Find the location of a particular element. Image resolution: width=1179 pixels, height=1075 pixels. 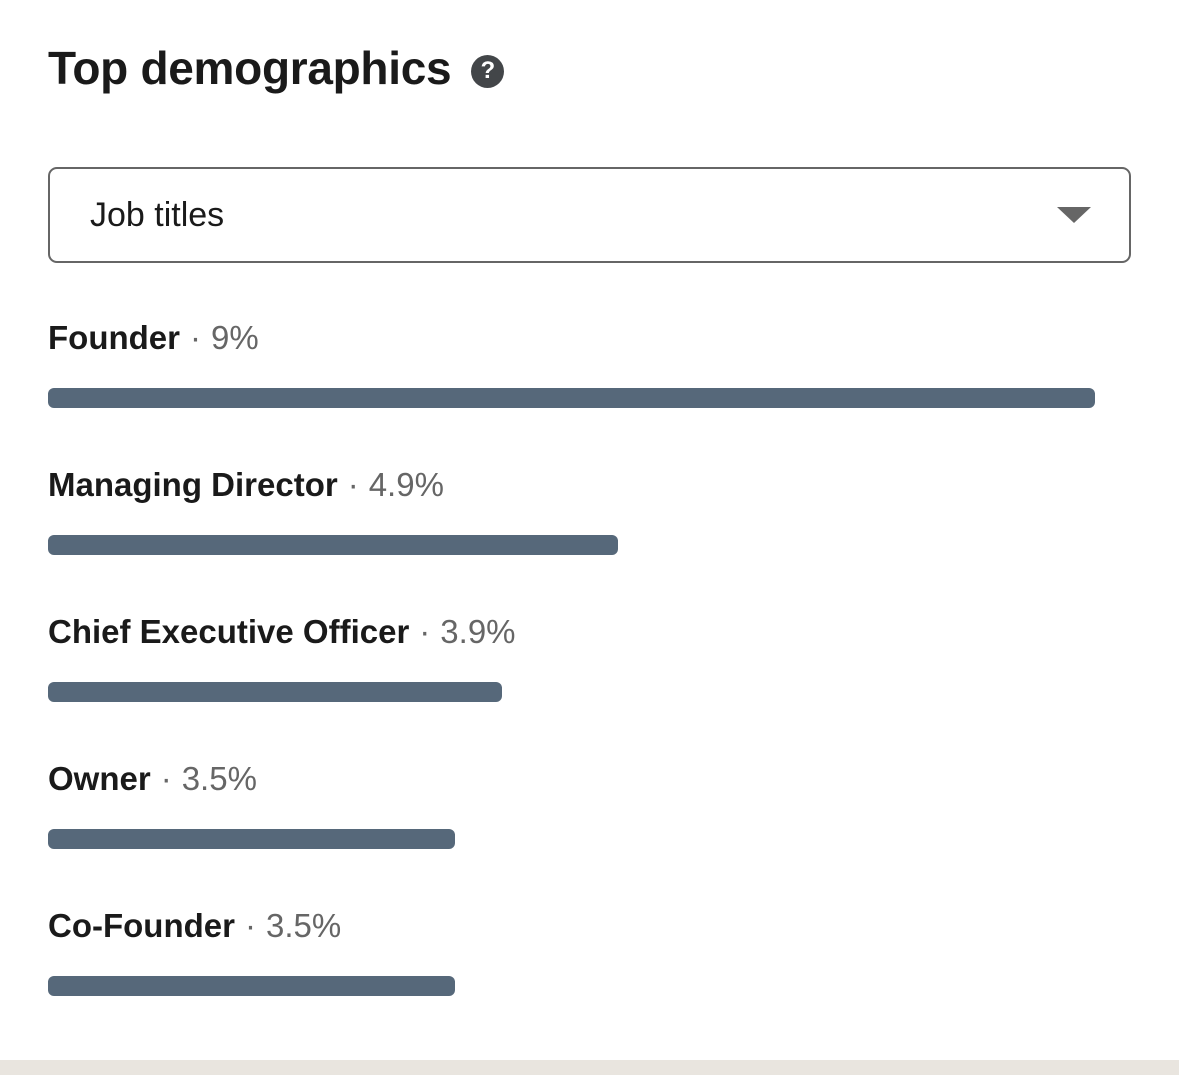

demographic-name: Managing Director is located at coordinates (193, 484).